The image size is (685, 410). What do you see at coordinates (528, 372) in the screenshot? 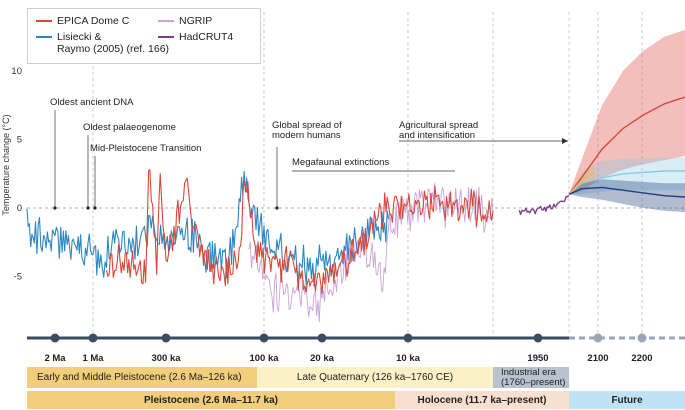
I see `band-industrial-line1: Industrial era` at bounding box center [528, 372].